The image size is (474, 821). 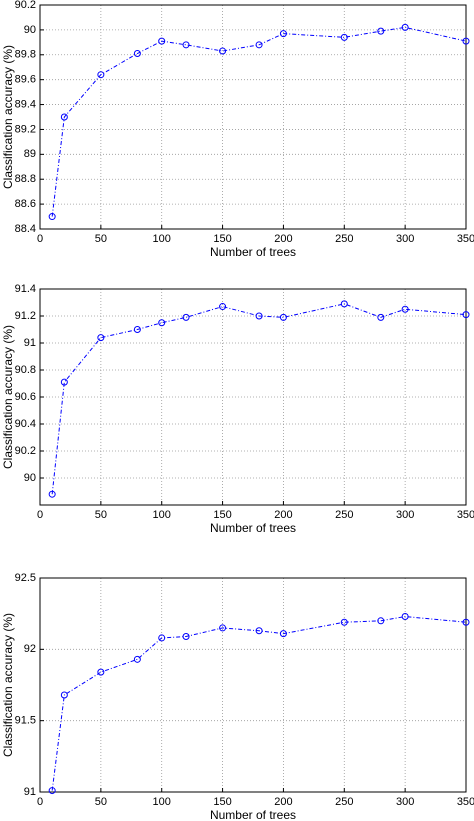 I want to click on y-tick-label: 91.2, so click(x=25, y=316).